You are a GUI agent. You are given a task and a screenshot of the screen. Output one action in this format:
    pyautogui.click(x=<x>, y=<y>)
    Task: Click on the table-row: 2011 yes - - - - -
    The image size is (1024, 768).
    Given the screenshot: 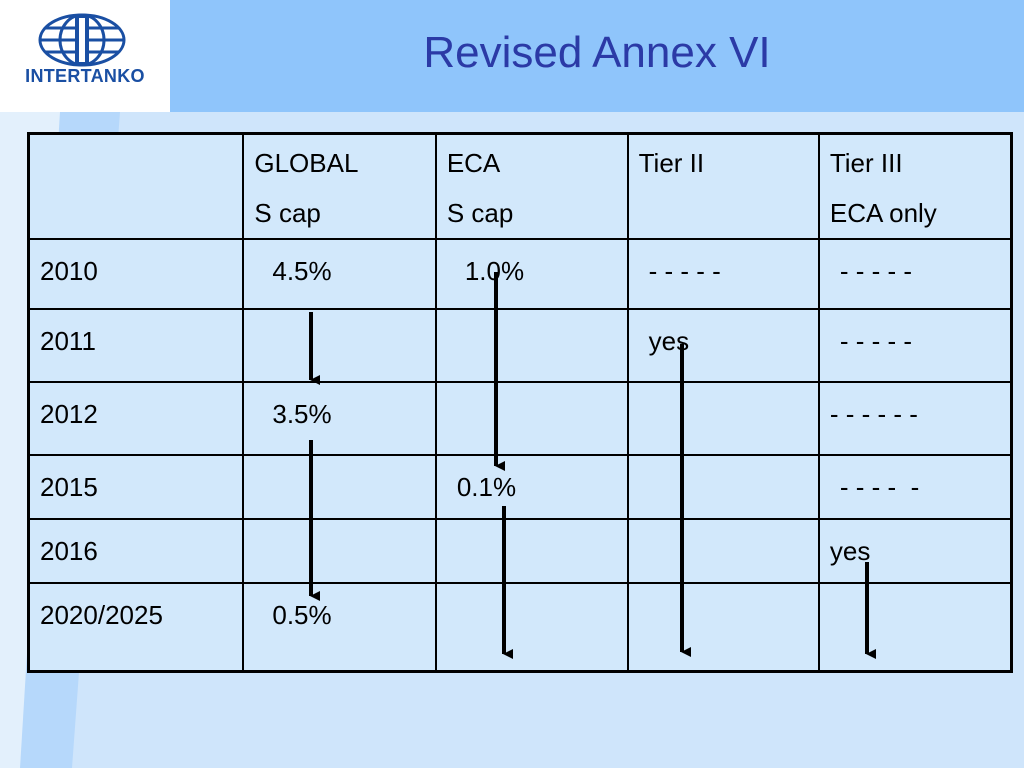 What is the action you would take?
    pyautogui.click(x=520, y=345)
    